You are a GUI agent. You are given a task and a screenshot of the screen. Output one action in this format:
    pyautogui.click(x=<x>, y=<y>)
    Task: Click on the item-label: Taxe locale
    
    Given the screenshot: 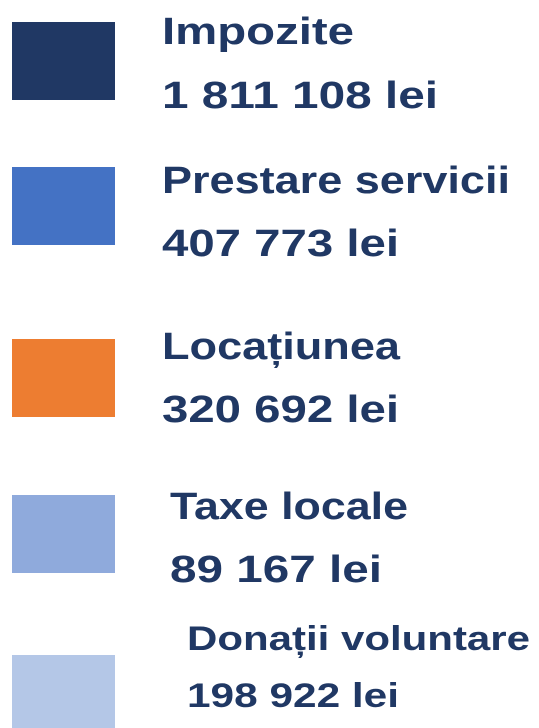 What is the action you would take?
    pyautogui.click(x=289, y=507)
    